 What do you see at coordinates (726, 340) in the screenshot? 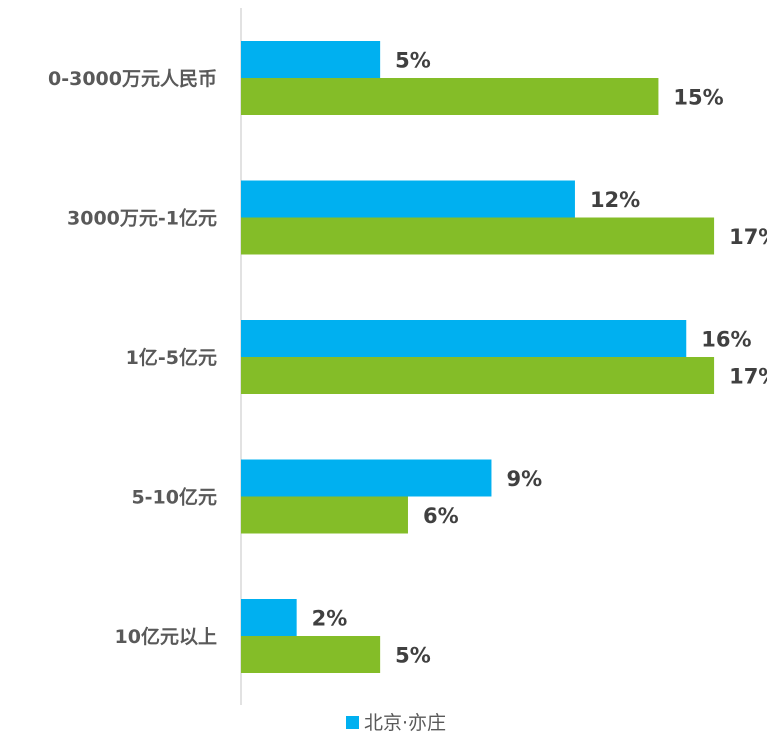
I see `data-label: 16%` at bounding box center [726, 340].